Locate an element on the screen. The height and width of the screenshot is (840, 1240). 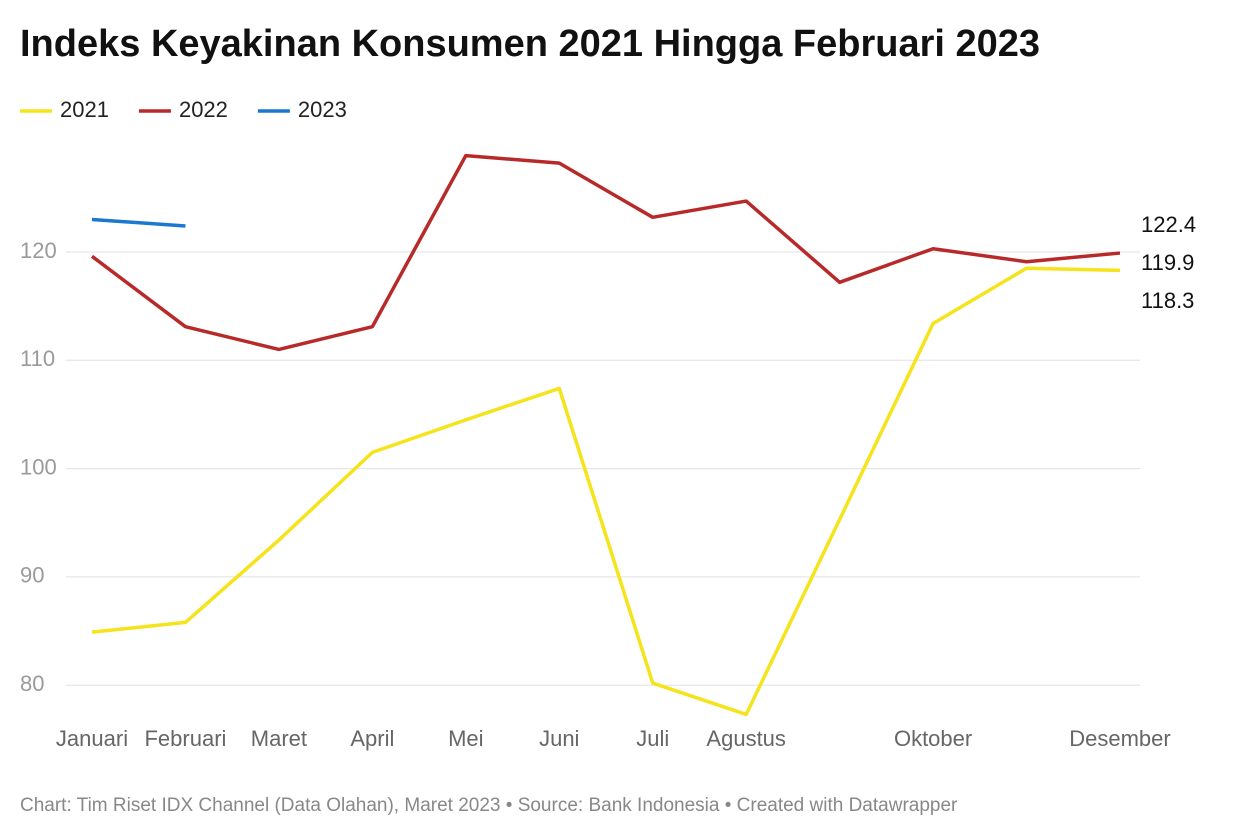
x-tick-label: Februari is located at coordinates (185, 738).